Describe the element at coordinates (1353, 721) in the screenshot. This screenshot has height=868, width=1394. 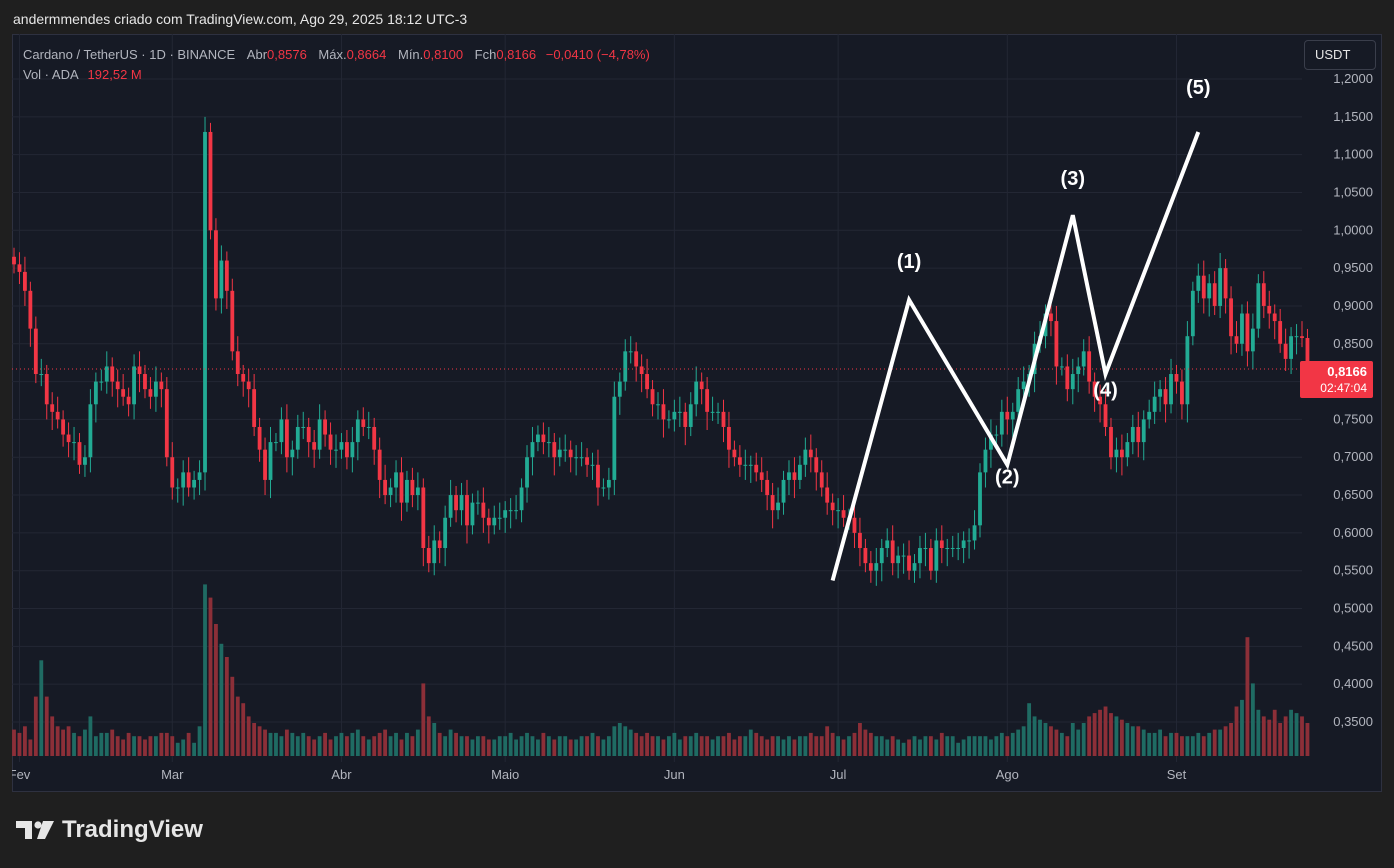
I see `price-tick-label: 0,3500` at that location.